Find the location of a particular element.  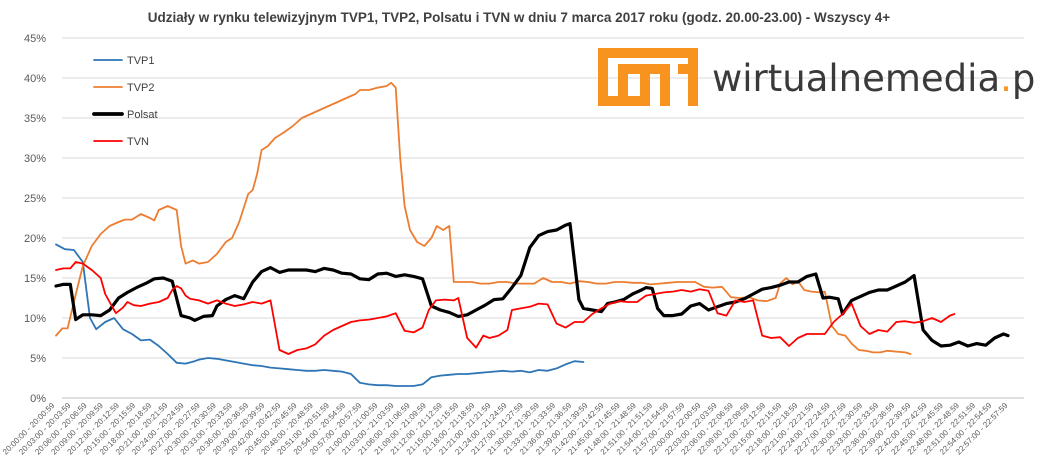

svg-text: wirtualnemedia.pl is located at coordinates (875, 78).